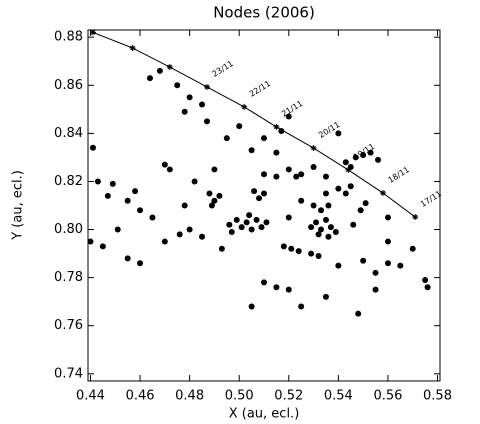 The width and height of the screenshot is (480, 424). Describe the element at coordinates (387, 396) in the screenshot. I see `x-tick-label: 0.56` at that location.